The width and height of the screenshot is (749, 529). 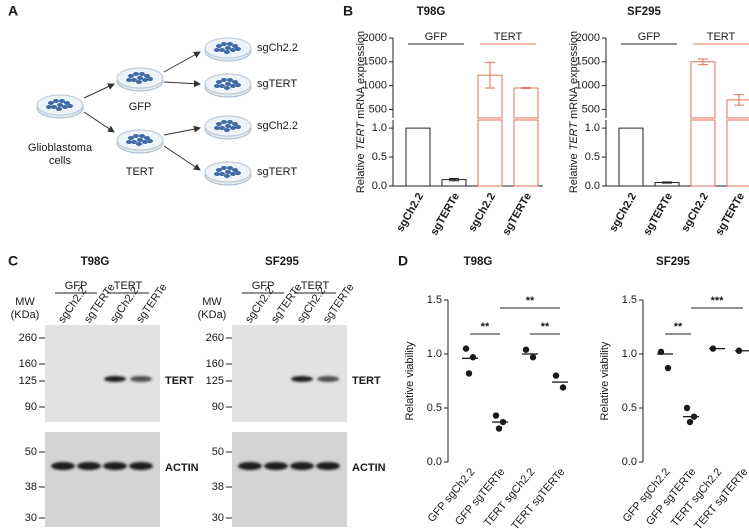 What do you see at coordinates (431, 12) in the screenshot?
I see `chart-title: T98G` at bounding box center [431, 12].